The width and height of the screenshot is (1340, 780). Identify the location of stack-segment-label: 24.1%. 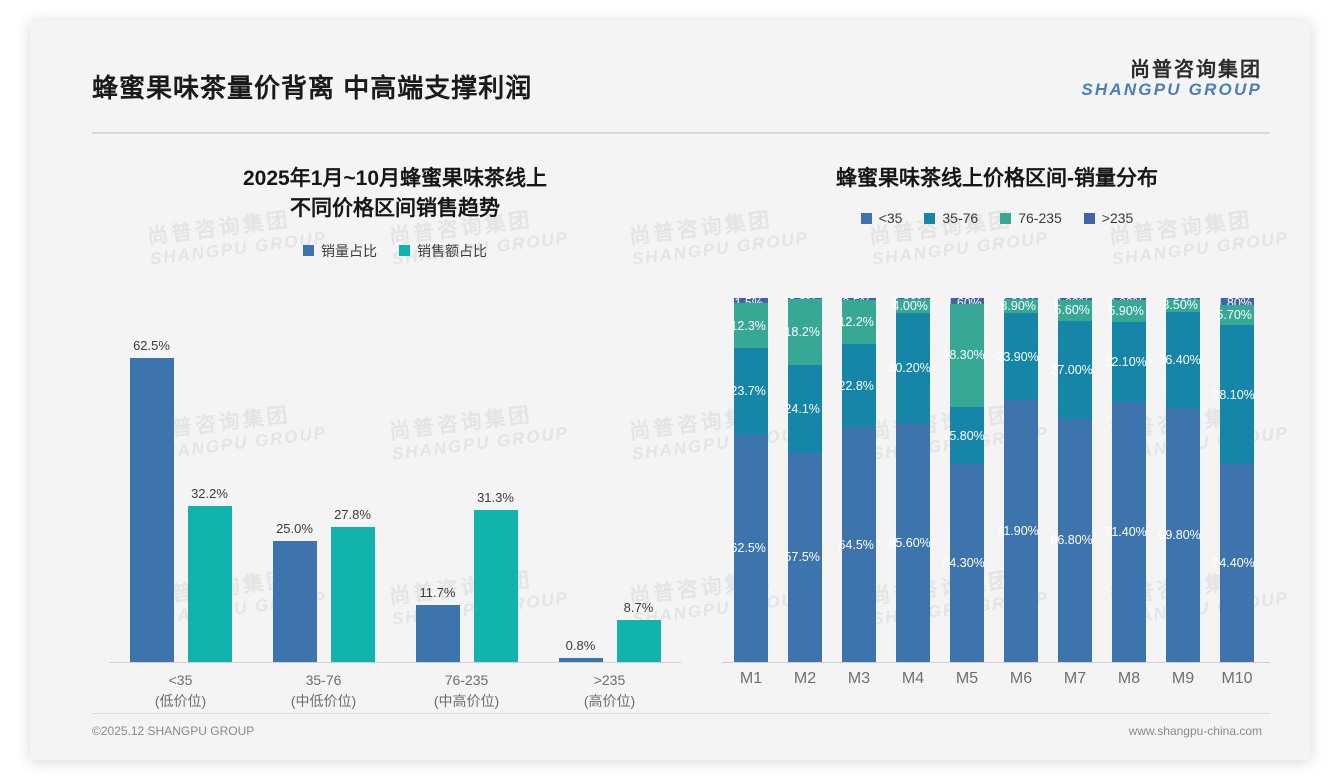
(802, 408).